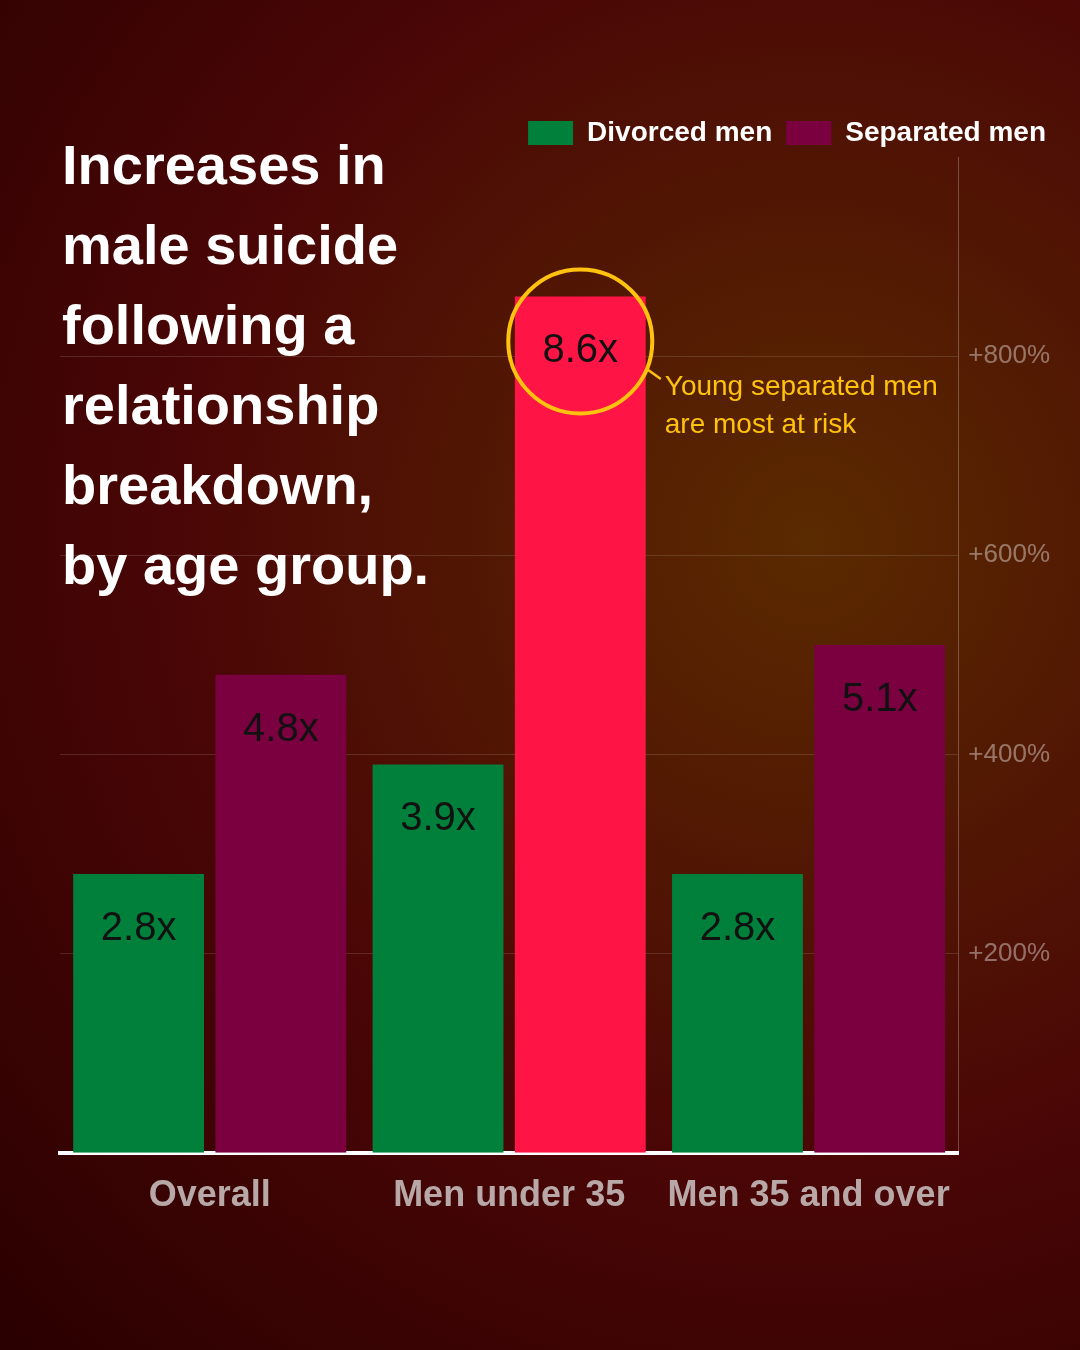 The height and width of the screenshot is (1350, 1080). What do you see at coordinates (438, 816) in the screenshot?
I see `data-label: 3.9x` at bounding box center [438, 816].